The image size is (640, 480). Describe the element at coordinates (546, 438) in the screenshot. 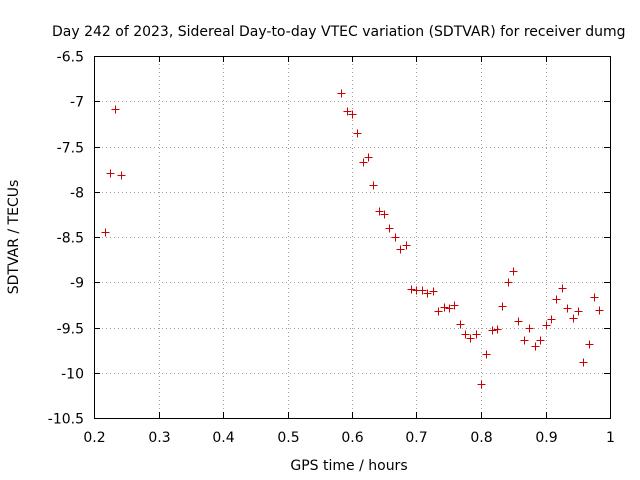

I see `x-tick-label: 0.9` at that location.